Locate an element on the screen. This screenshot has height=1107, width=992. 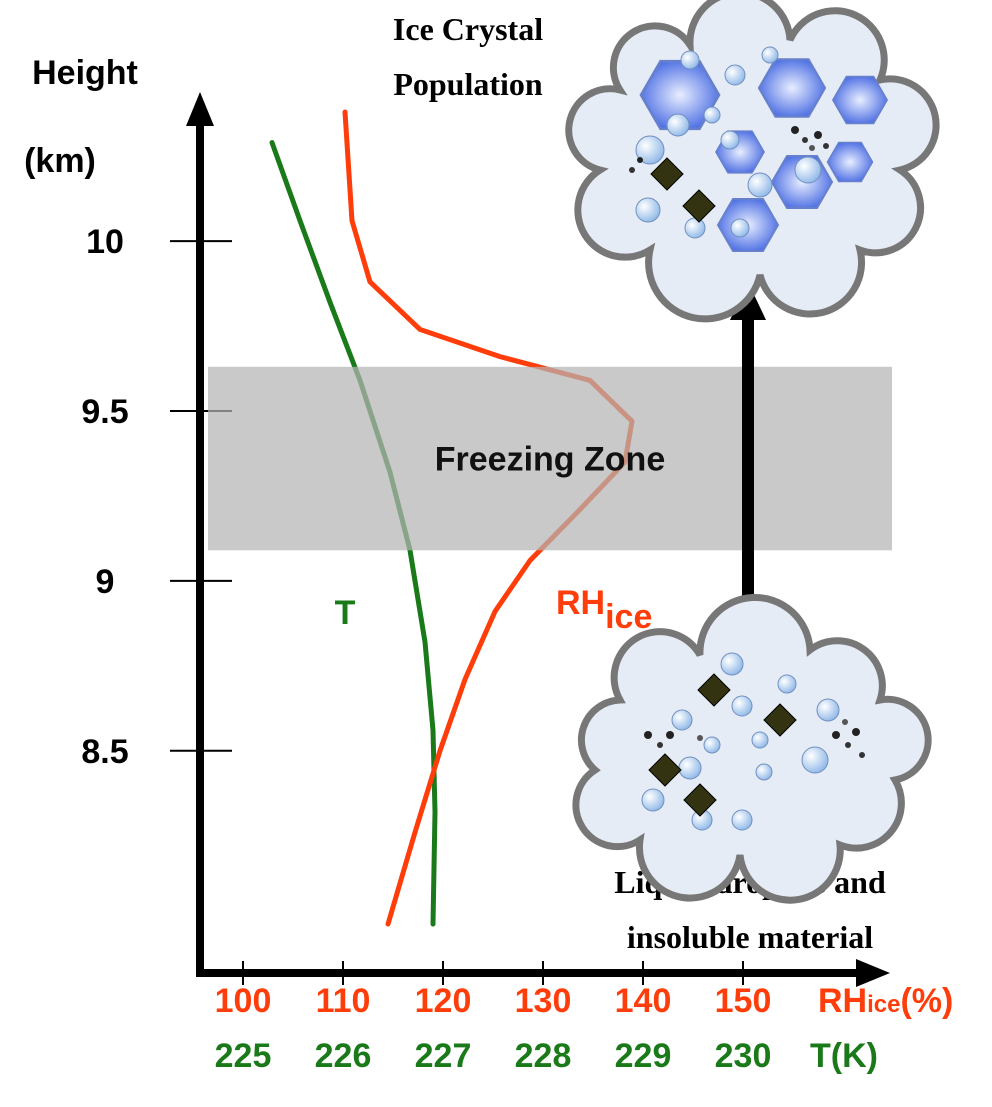
x-tick-label: 140 is located at coordinates (643, 1001).